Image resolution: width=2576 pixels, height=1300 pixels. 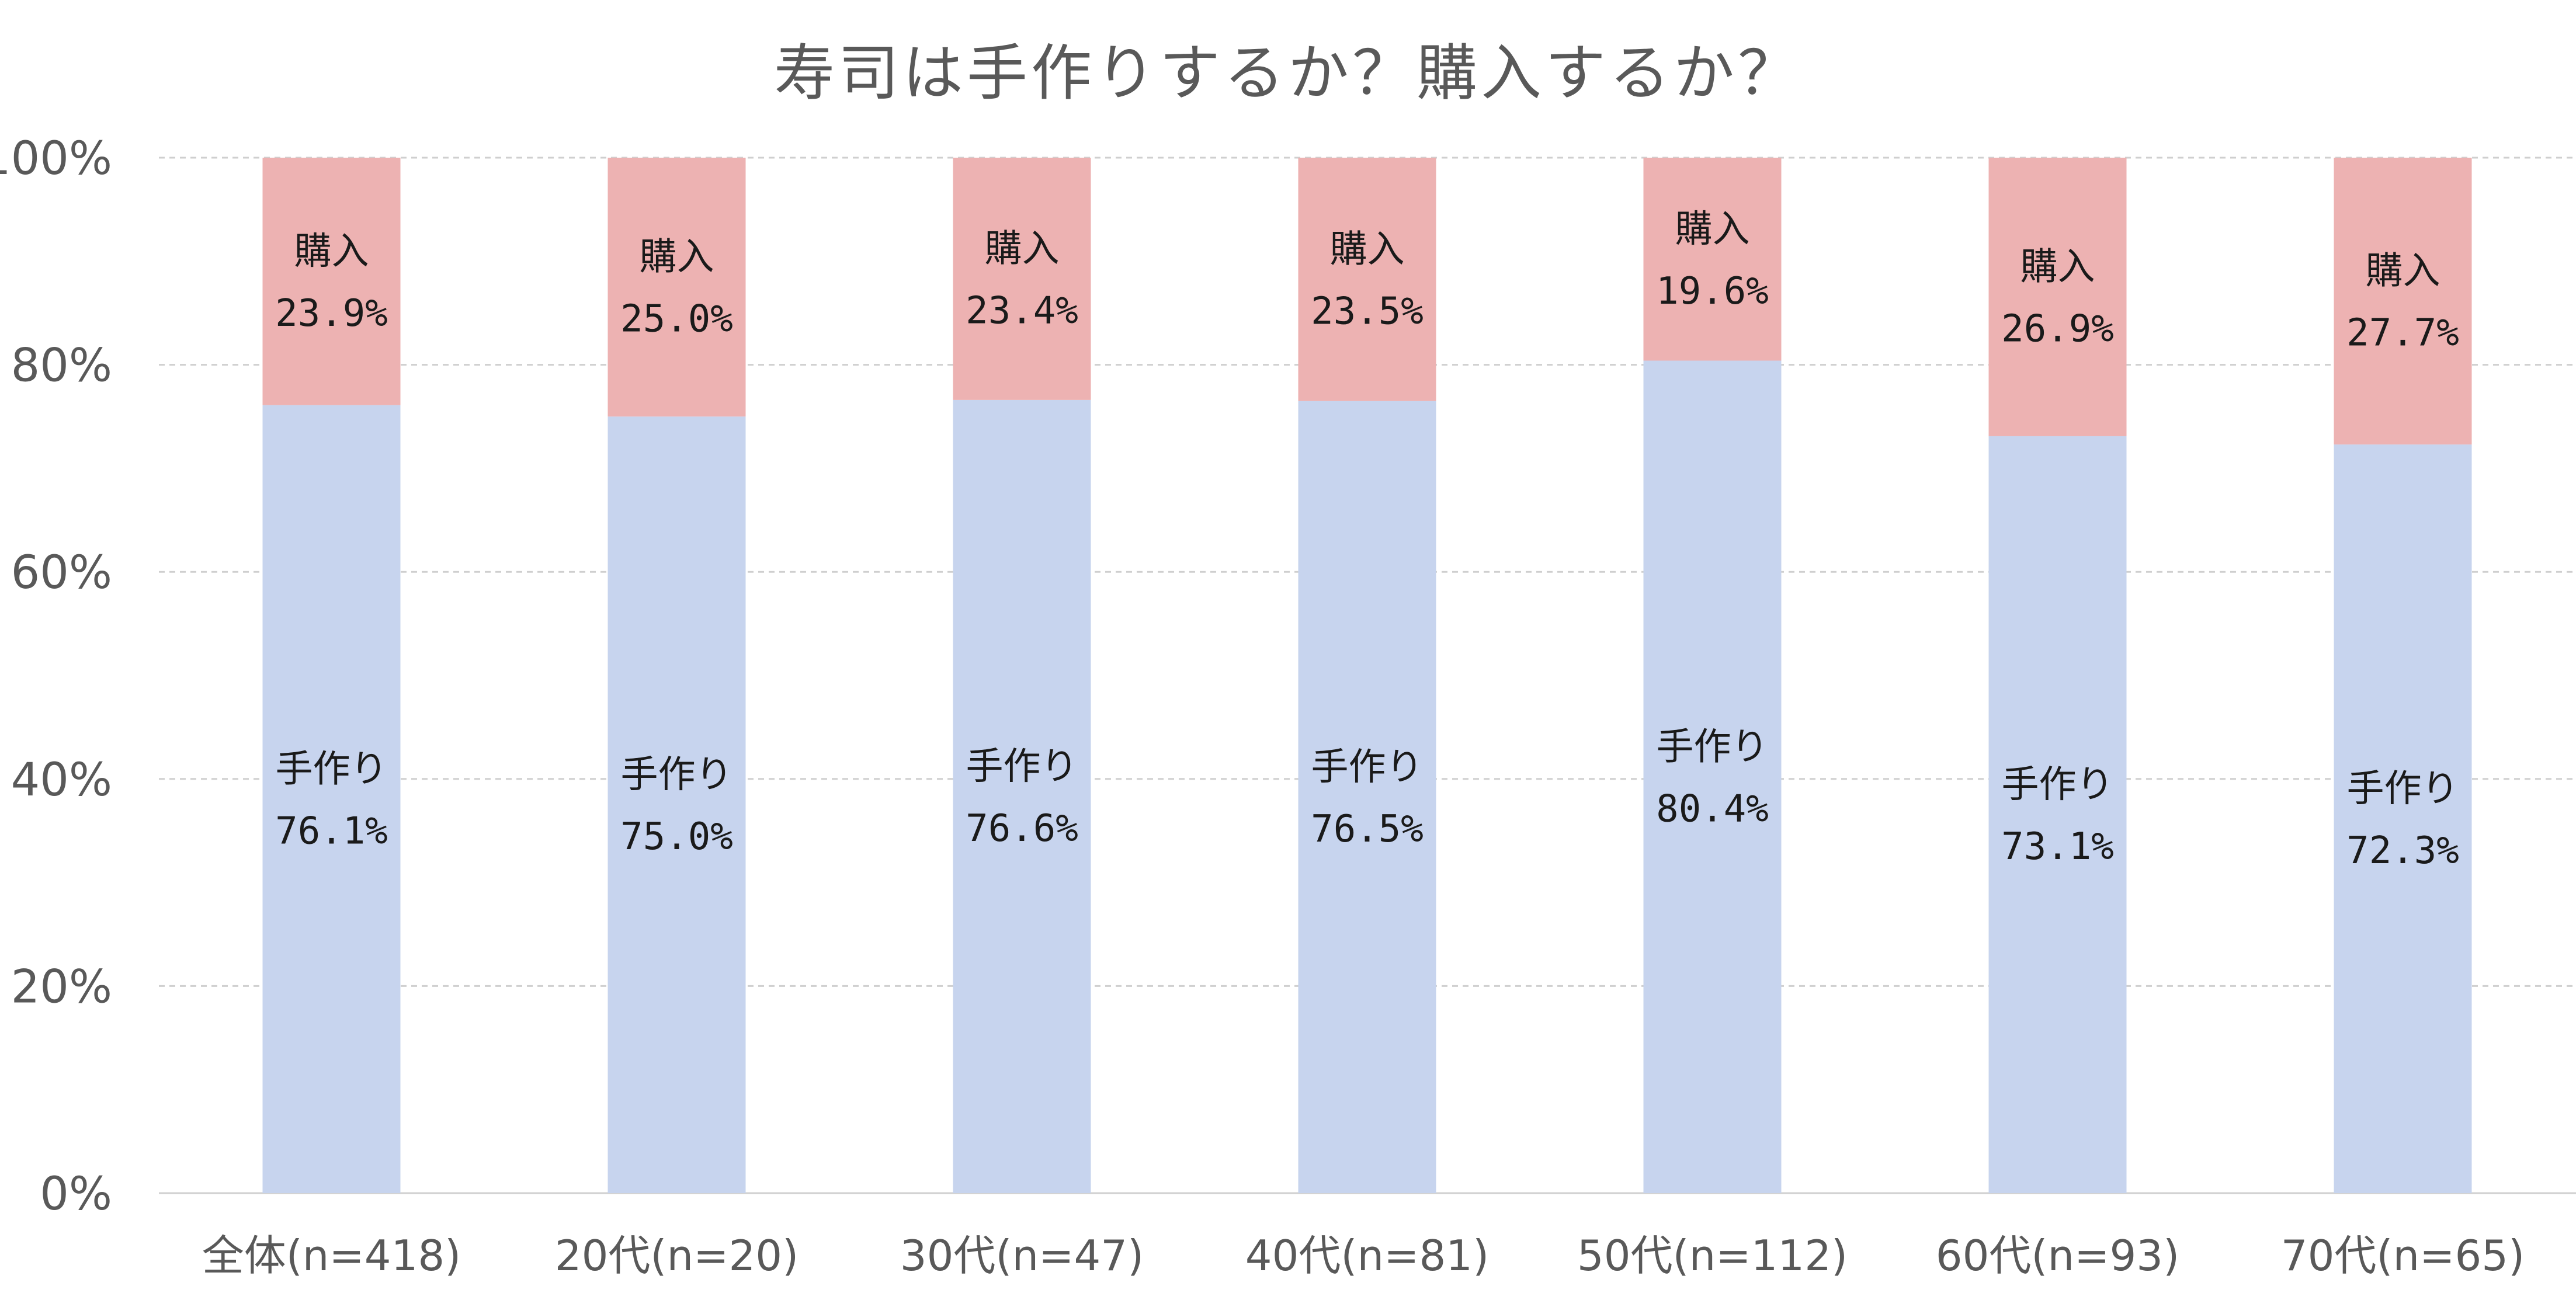 What do you see at coordinates (61, 987) in the screenshot?
I see `y-tick-label: 20%` at bounding box center [61, 987].